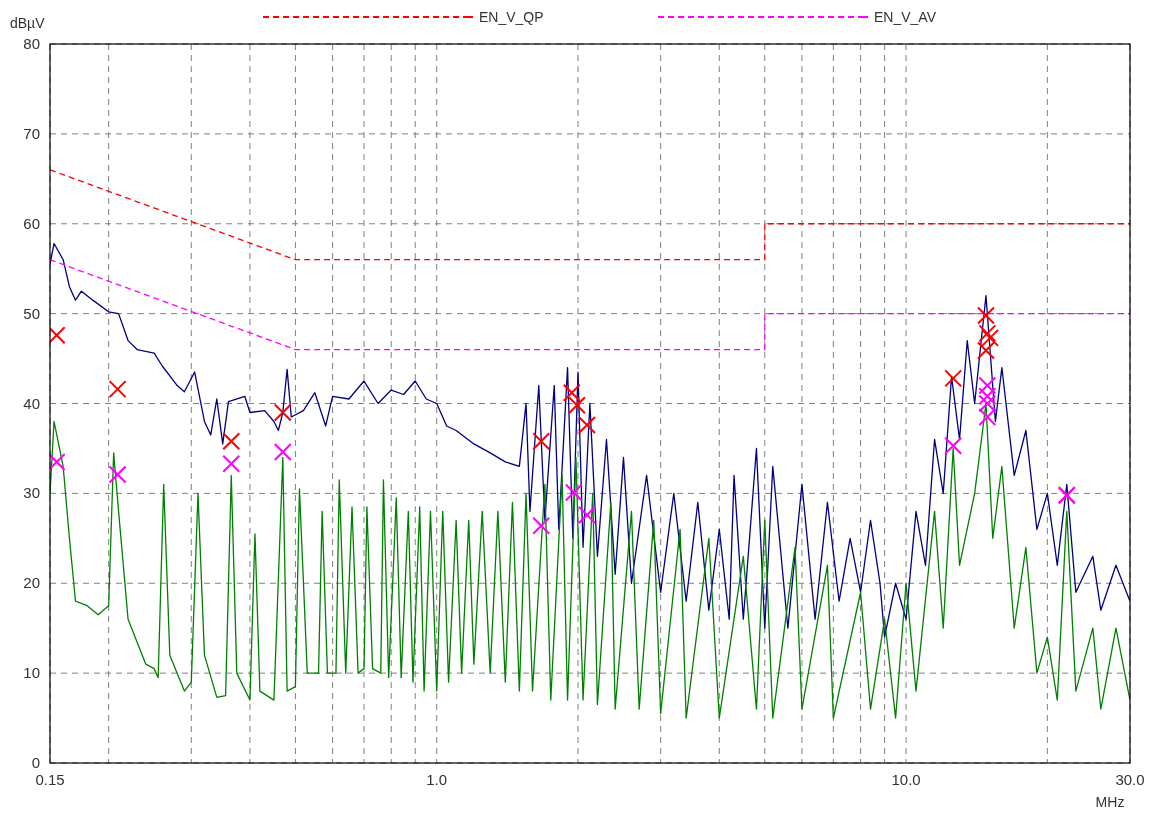 The image size is (1164, 825). Describe the element at coordinates (906, 779) in the screenshot. I see `x-tick-label: 10.0` at that location.